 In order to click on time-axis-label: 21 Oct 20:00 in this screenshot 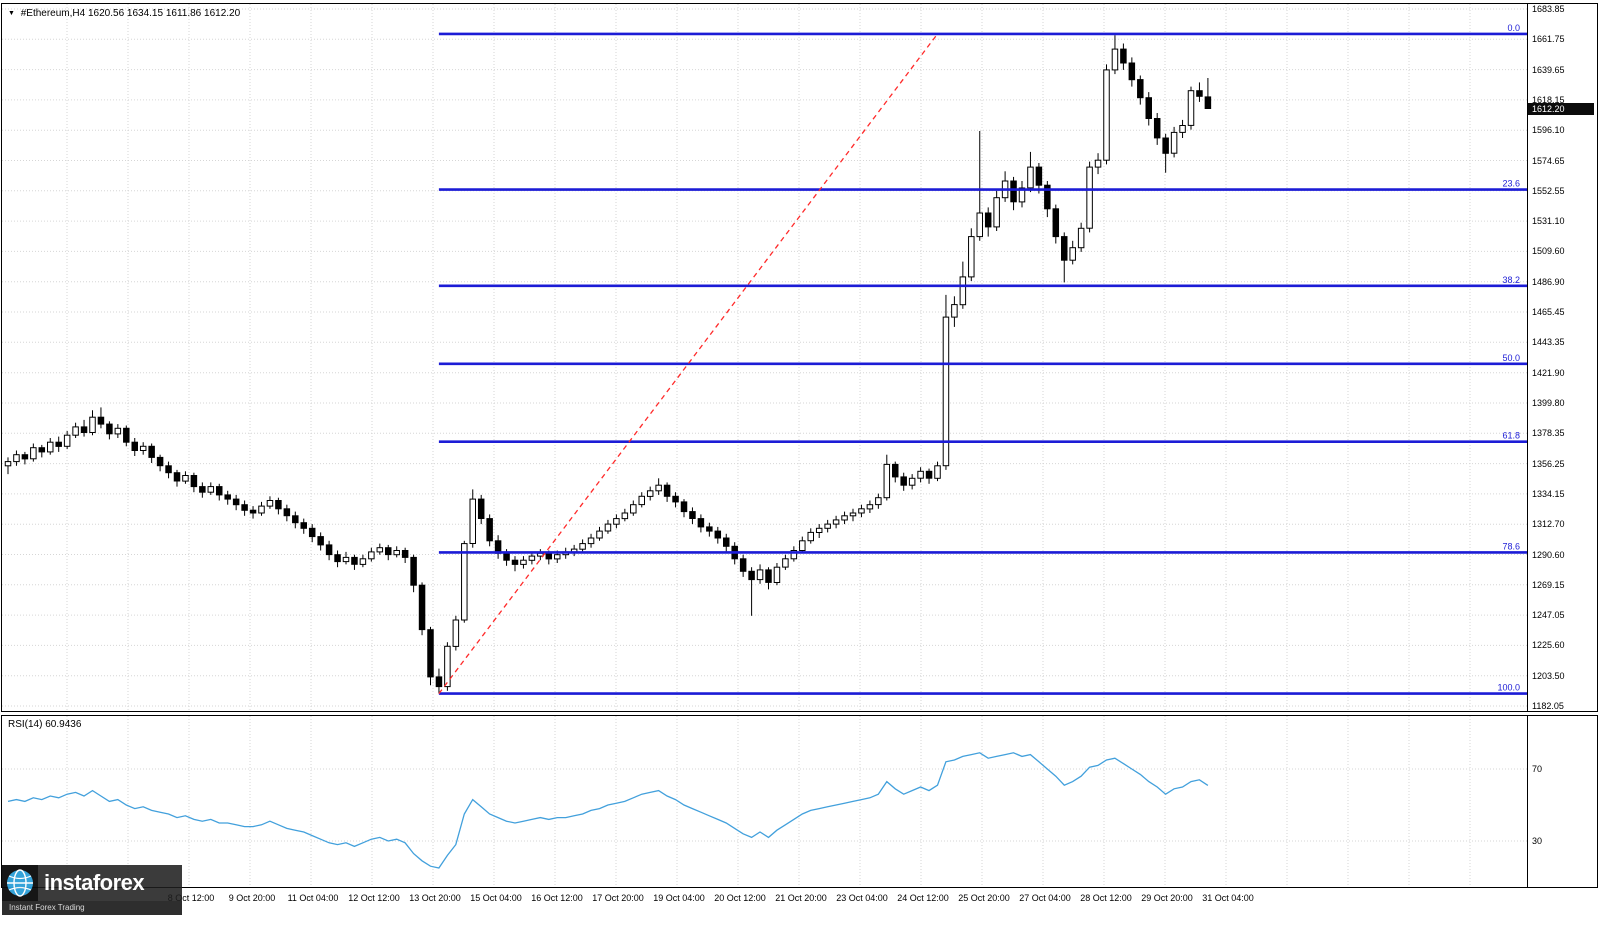, I will do `click(801, 898)`.